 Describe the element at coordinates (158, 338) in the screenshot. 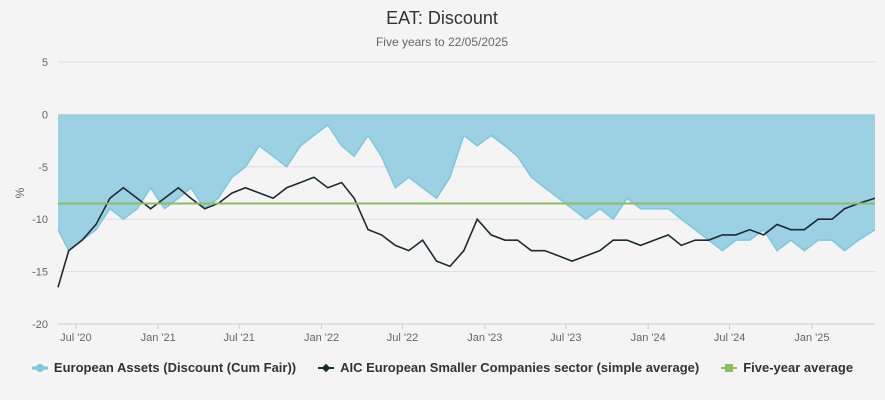

I see `x-tick-label: Jan '21` at that location.